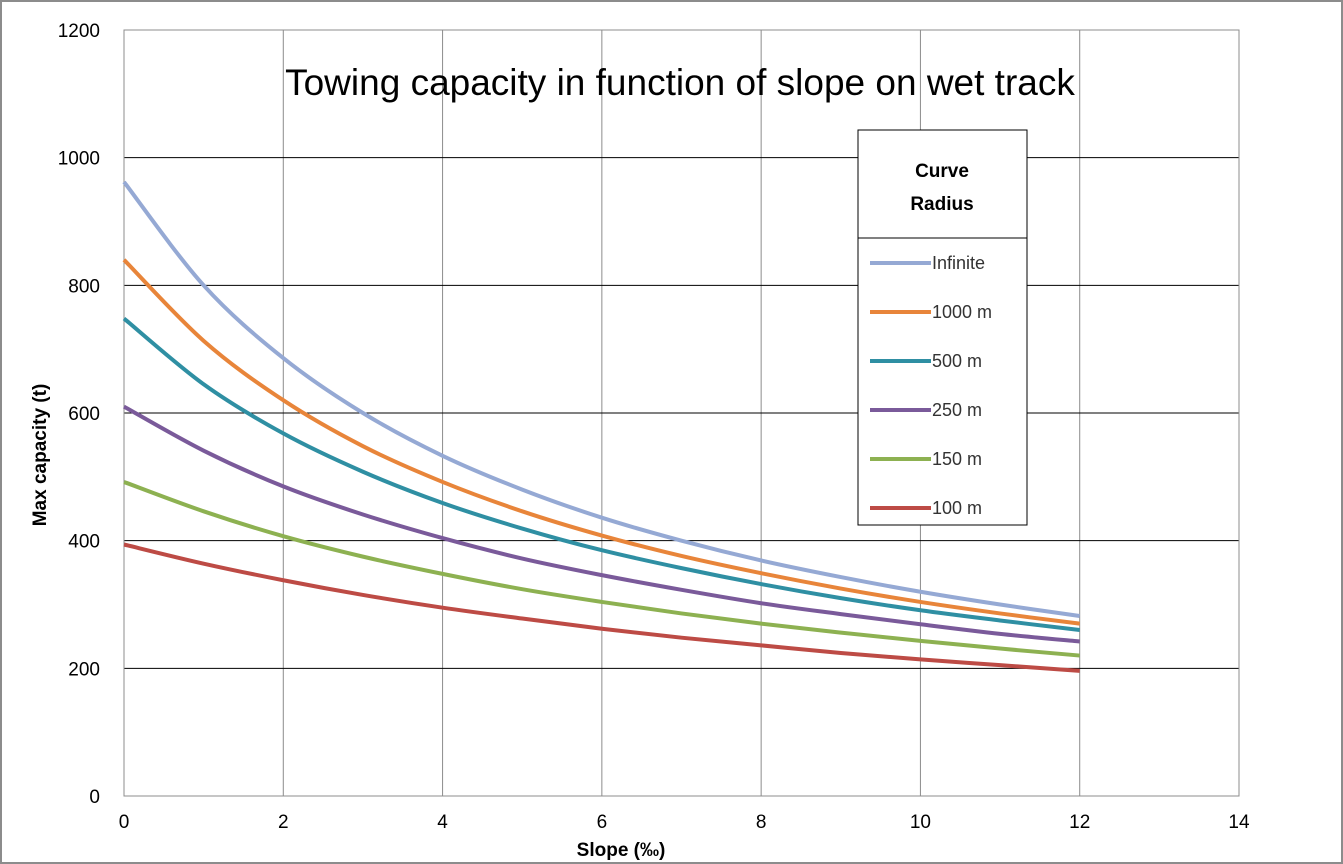 The width and height of the screenshot is (1343, 864). I want to click on x-tick-label: 8, so click(761, 822).